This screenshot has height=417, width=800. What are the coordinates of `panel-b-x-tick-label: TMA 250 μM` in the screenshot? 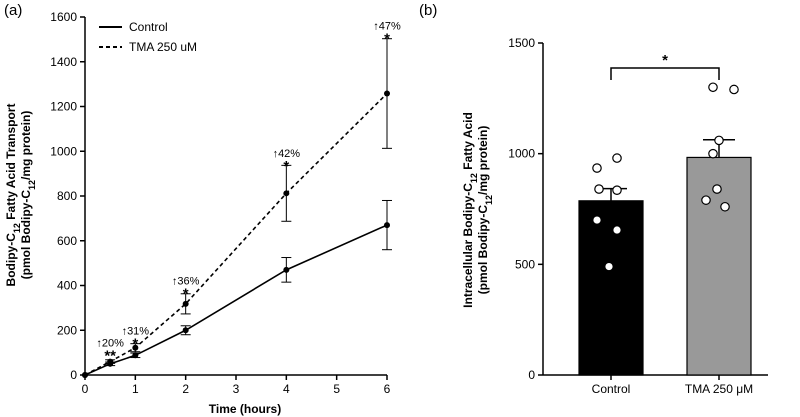 It's located at (719, 389).